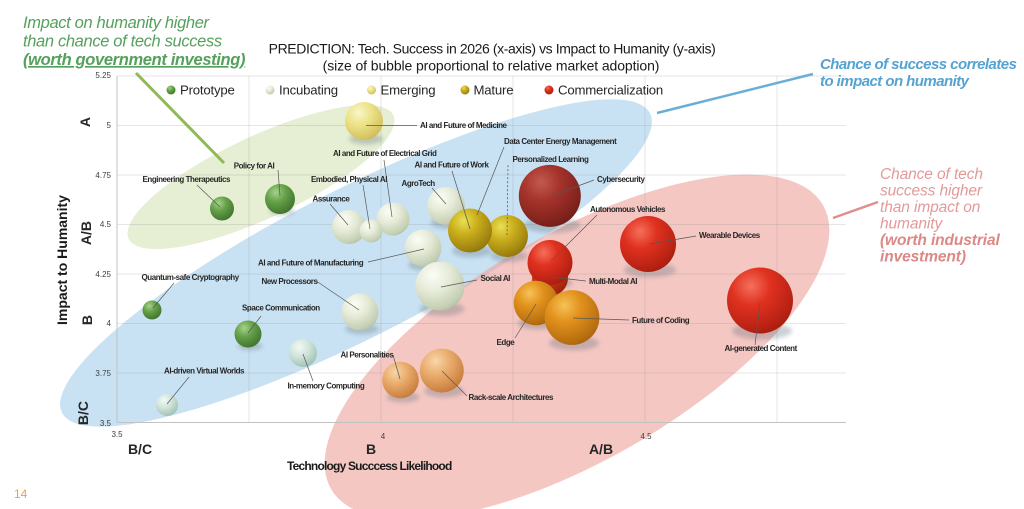 The height and width of the screenshot is (509, 1024). Describe the element at coordinates (134, 60) in the screenshot. I see `svg-text: (worth government investing)` at that location.